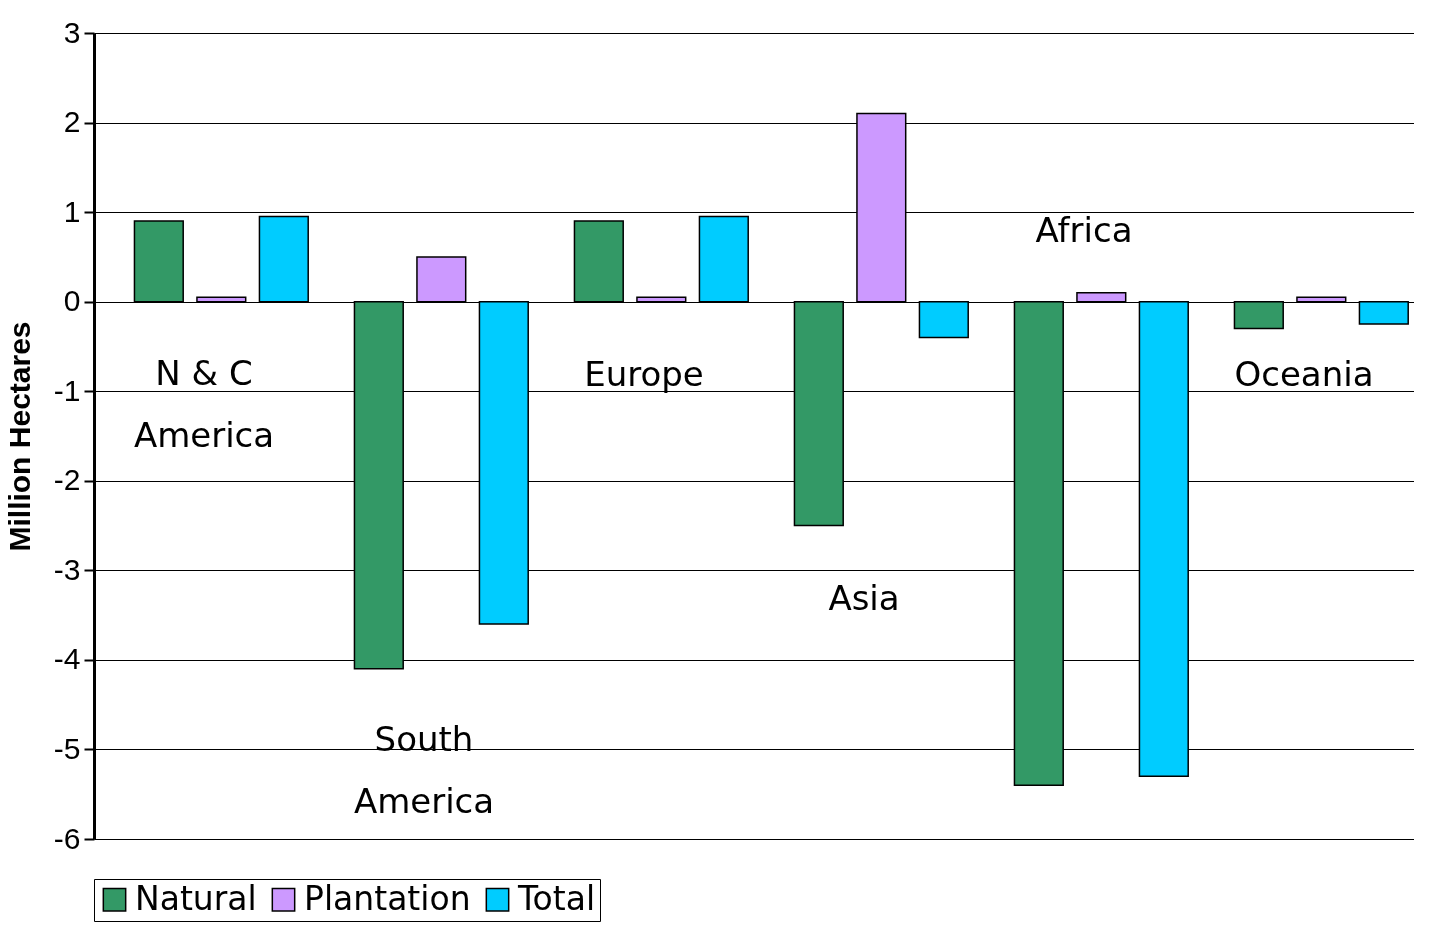 This screenshot has width=1455, height=926. What do you see at coordinates (72, 301) in the screenshot?
I see `y-tick-label: 0` at bounding box center [72, 301].